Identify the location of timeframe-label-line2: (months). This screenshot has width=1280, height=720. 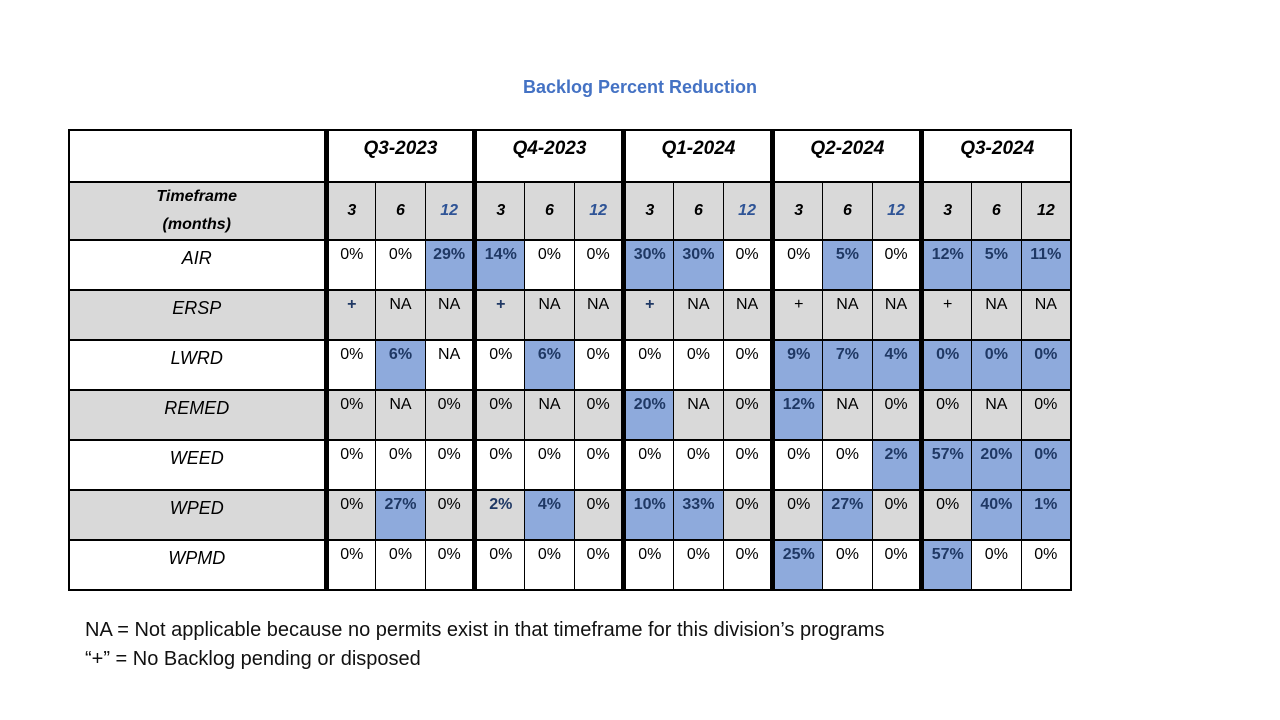
(196, 224).